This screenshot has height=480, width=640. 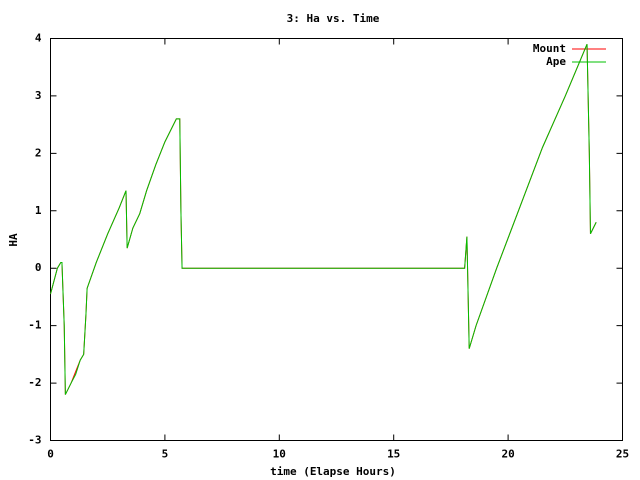 I want to click on x-tick-label: 10, so click(x=279, y=454).